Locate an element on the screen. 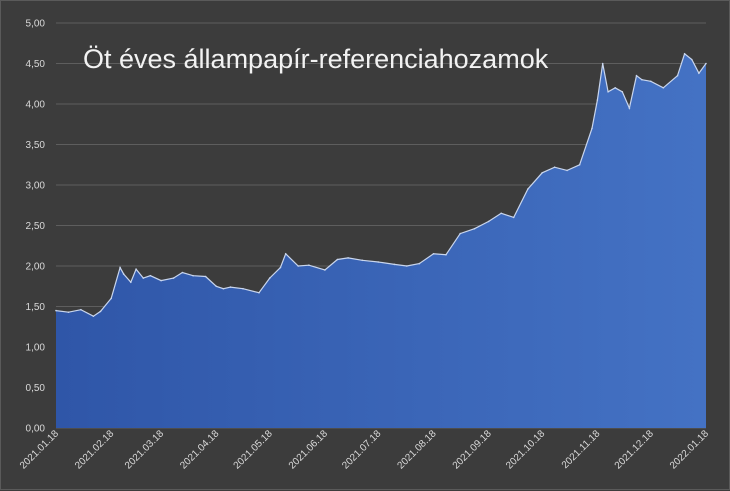 The width and height of the screenshot is (730, 491). x-tick-label: 2021.07.18 is located at coordinates (361, 449).